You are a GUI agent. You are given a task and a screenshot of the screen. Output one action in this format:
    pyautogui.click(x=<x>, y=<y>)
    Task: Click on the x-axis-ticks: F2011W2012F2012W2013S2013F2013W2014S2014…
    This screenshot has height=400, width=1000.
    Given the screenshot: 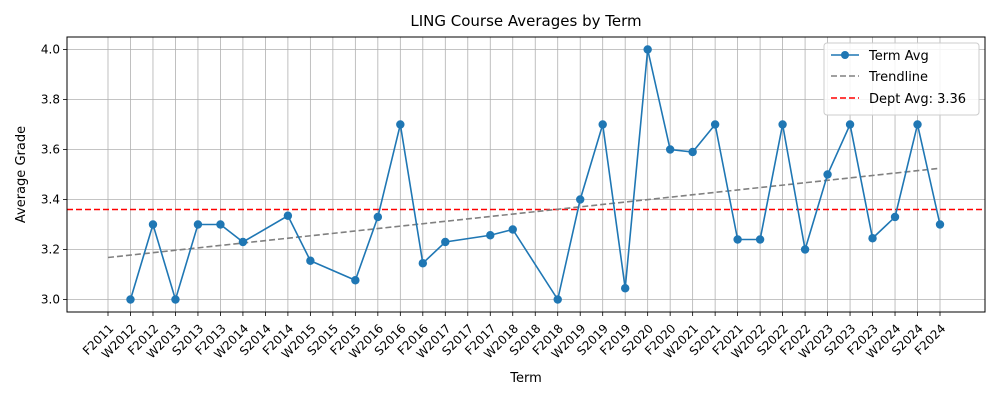 What is the action you would take?
    pyautogui.click(x=514, y=336)
    